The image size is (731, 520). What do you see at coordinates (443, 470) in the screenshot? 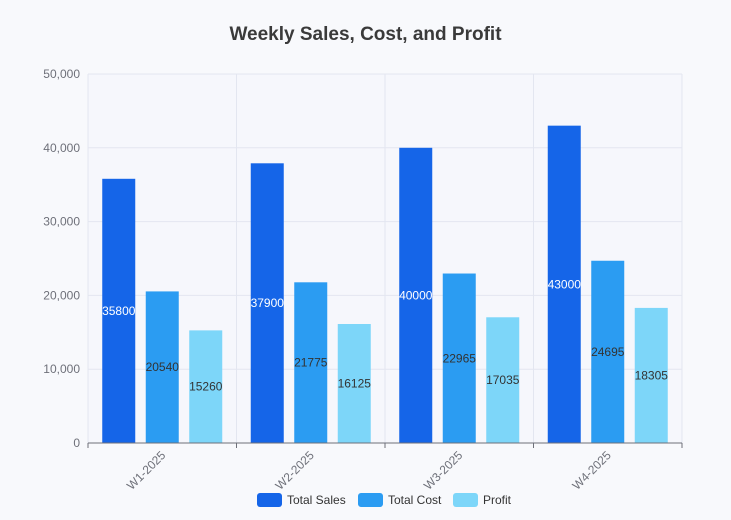
I see `x-tick-label: W3-2025` at bounding box center [443, 470].